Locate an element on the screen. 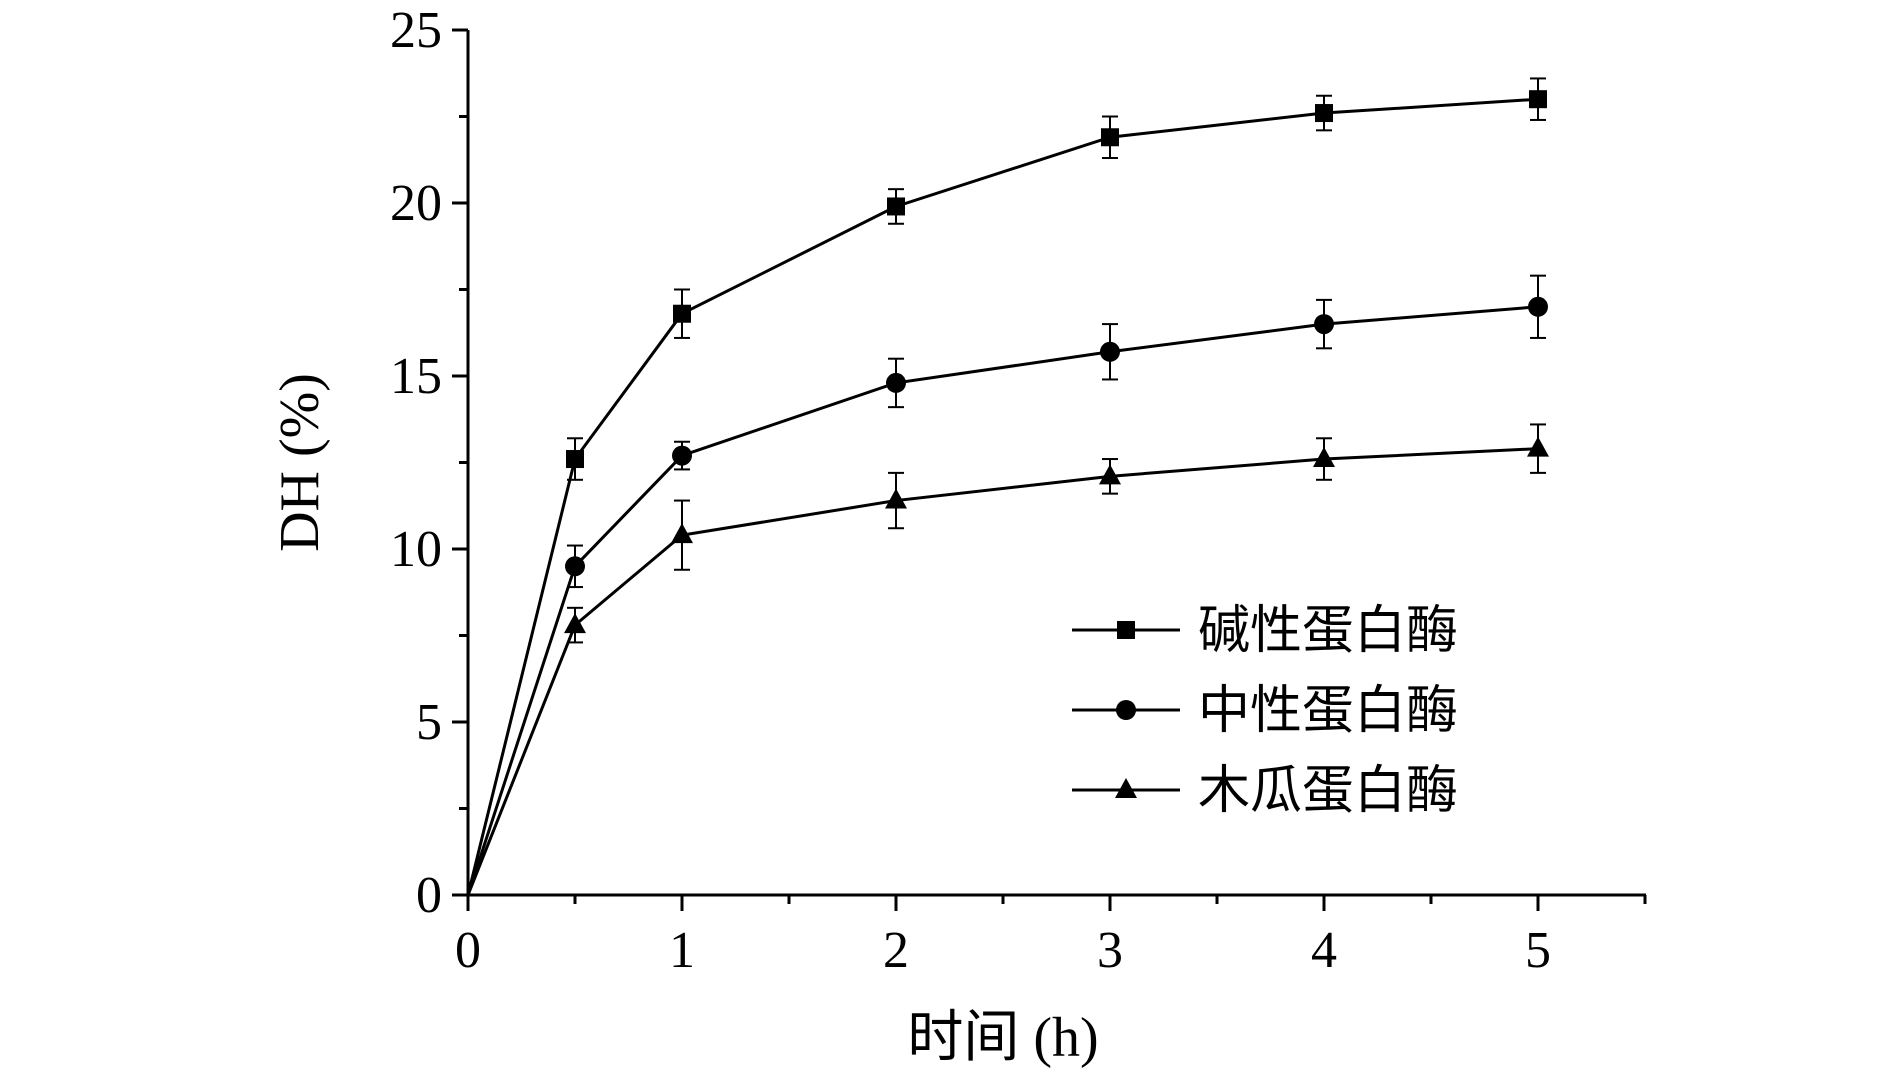 The image size is (1890, 1074). x-tick-label: 1 is located at coordinates (682, 950).